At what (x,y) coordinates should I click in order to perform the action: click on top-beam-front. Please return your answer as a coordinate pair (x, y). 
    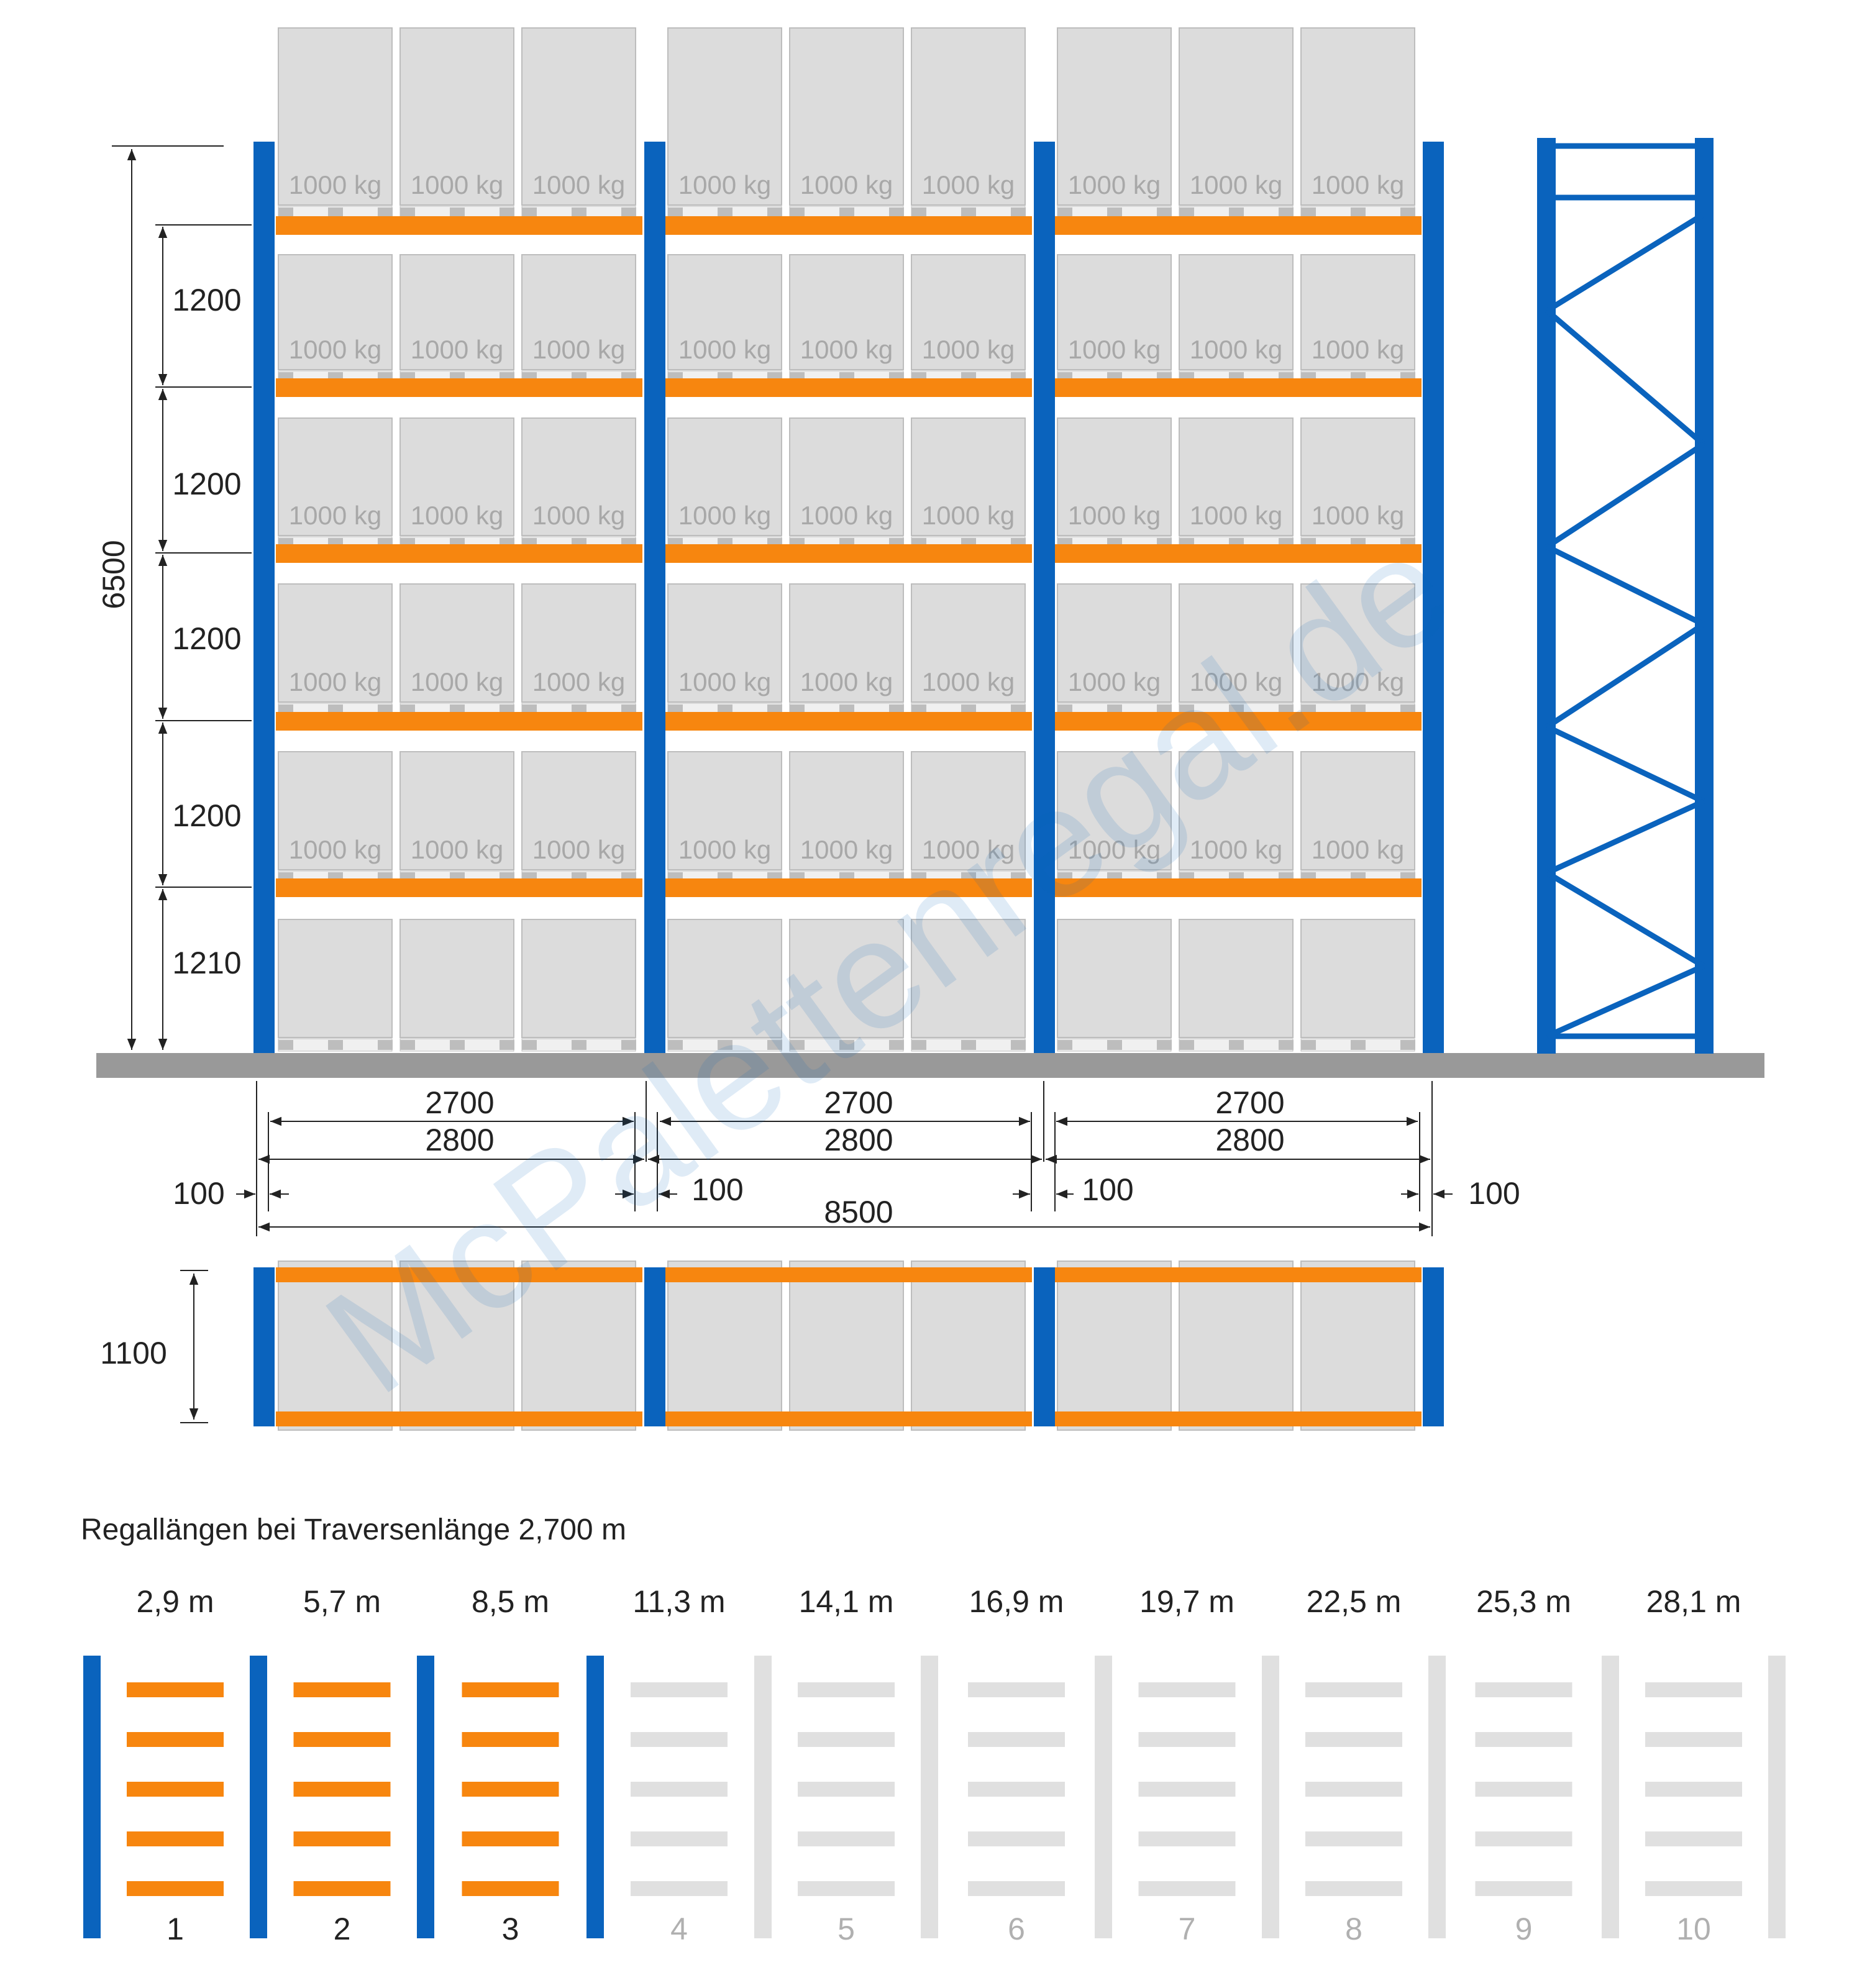
    Looking at the image, I should click on (1238, 1274).